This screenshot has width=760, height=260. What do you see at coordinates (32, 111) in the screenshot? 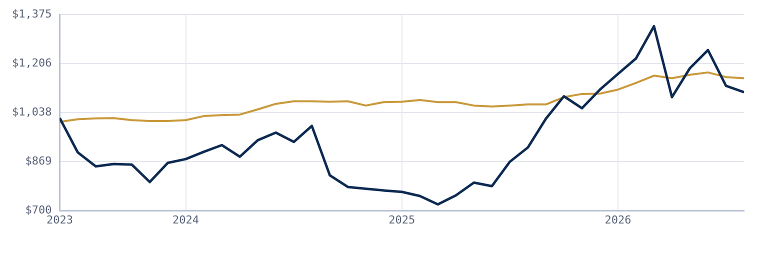
I see `y-tick-label: $1,038` at bounding box center [32, 111].